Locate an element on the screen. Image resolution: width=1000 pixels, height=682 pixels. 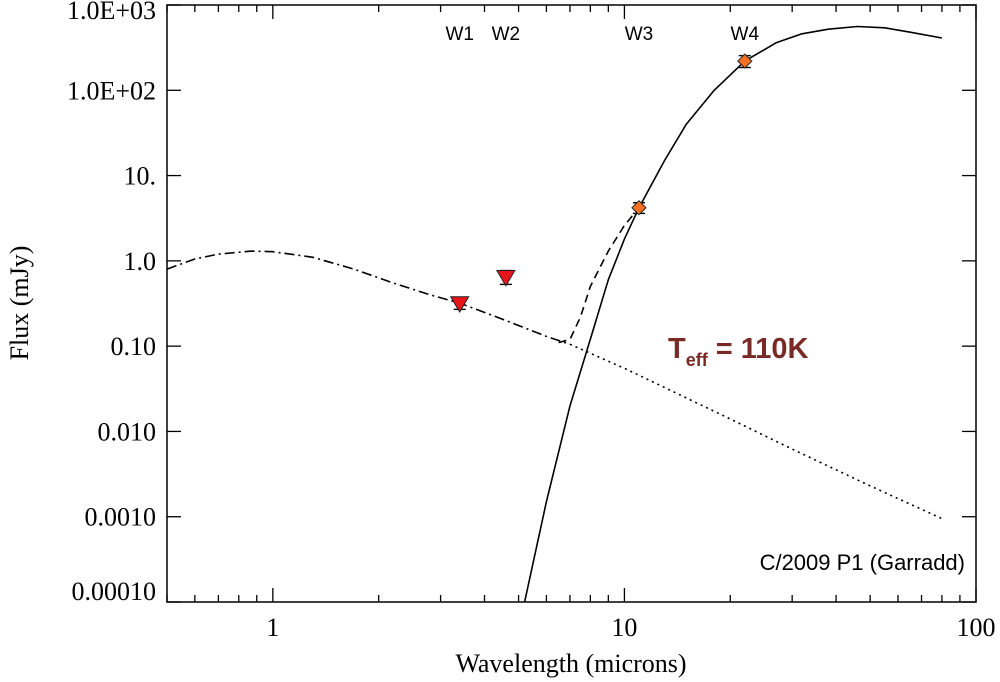
band-label-w4: W4 is located at coordinates (745, 34).